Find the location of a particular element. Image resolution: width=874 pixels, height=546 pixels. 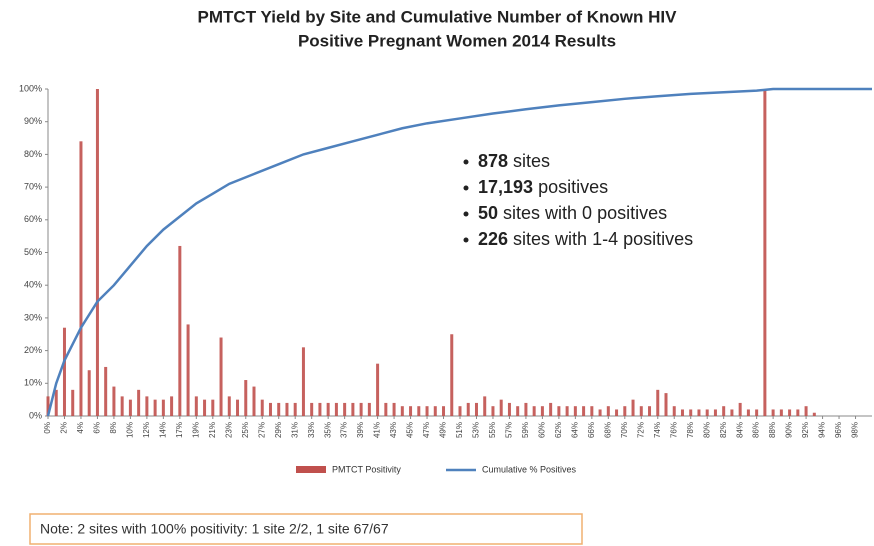

x-tick-label: 78% is located at coordinates (690, 430).